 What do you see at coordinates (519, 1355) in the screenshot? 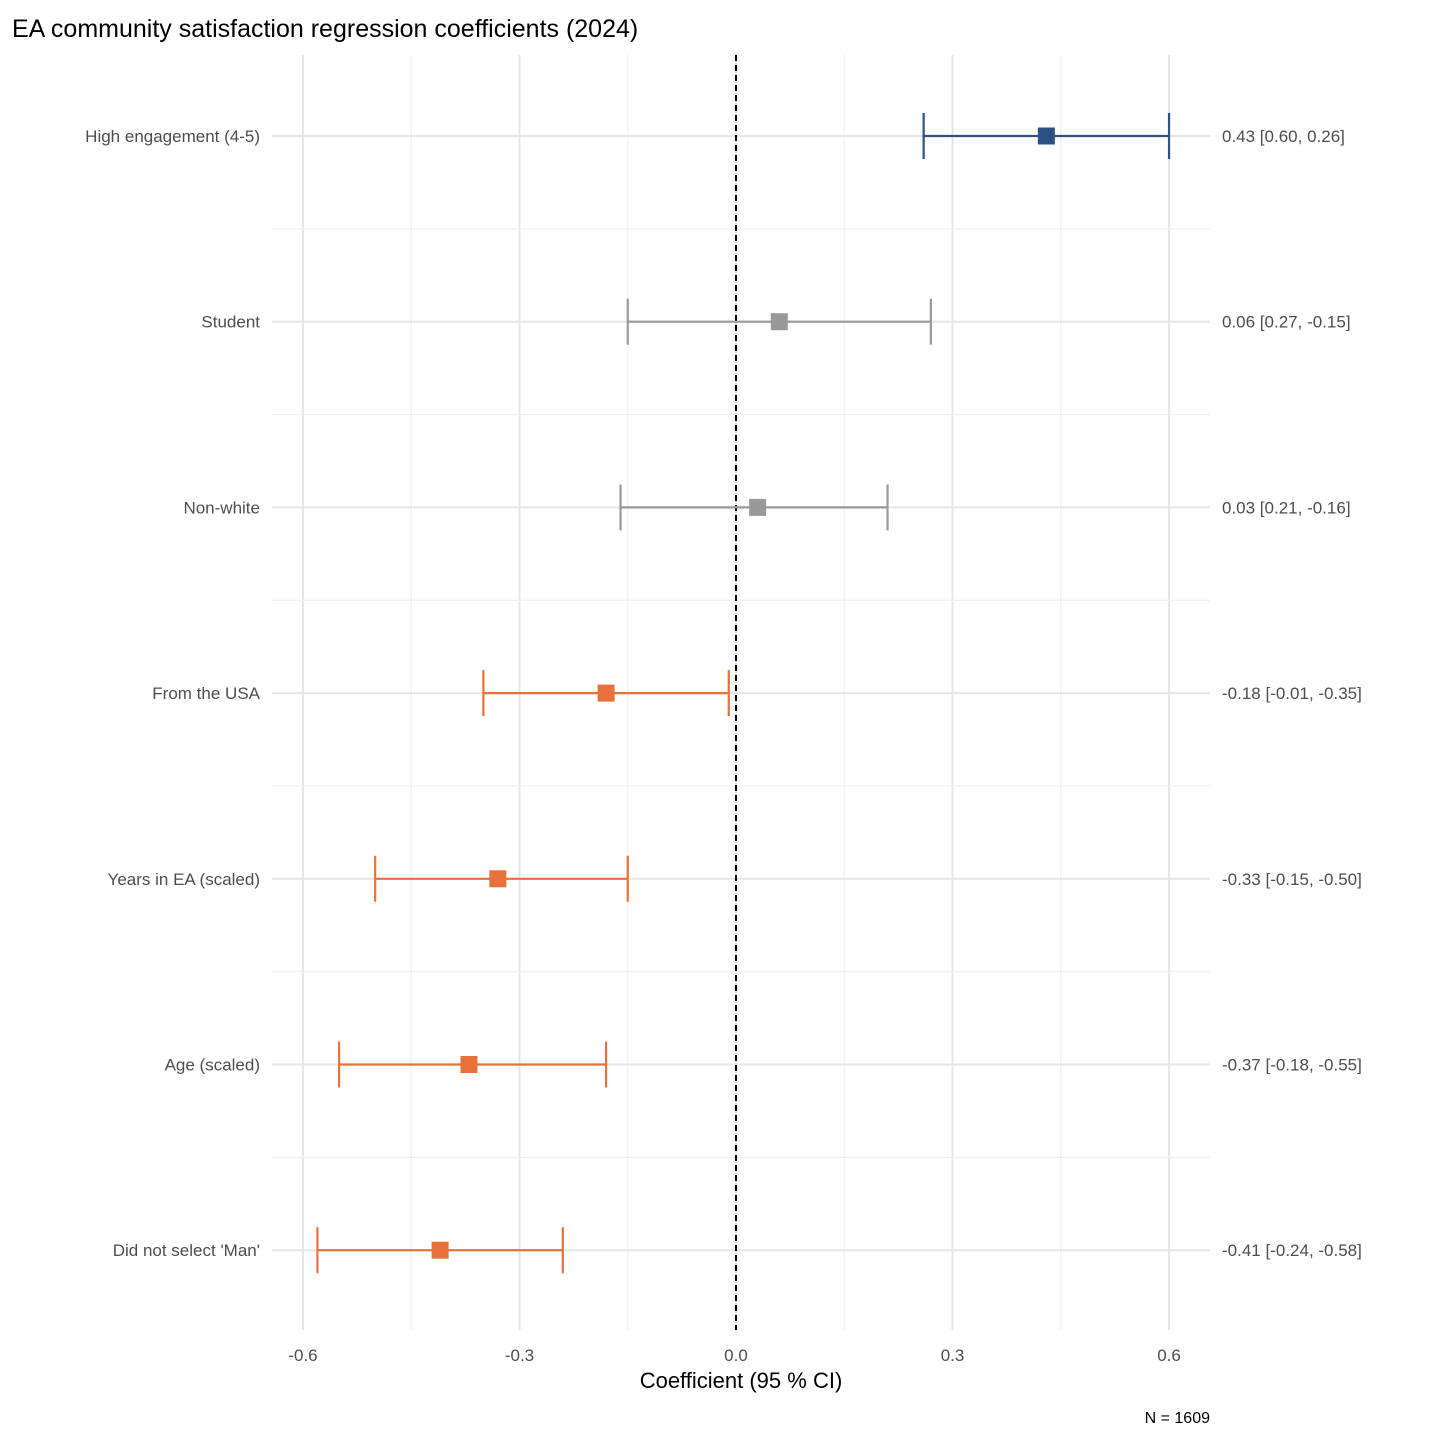
I see `x-tick-label: -0.3` at bounding box center [519, 1355].